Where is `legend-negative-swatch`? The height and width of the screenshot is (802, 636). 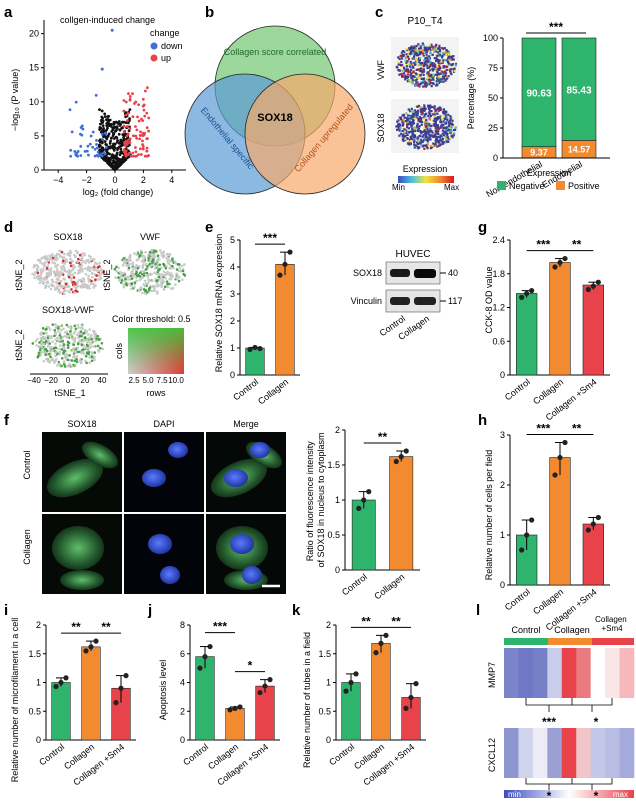
legend-negative-swatch is located at coordinates (501, 185).